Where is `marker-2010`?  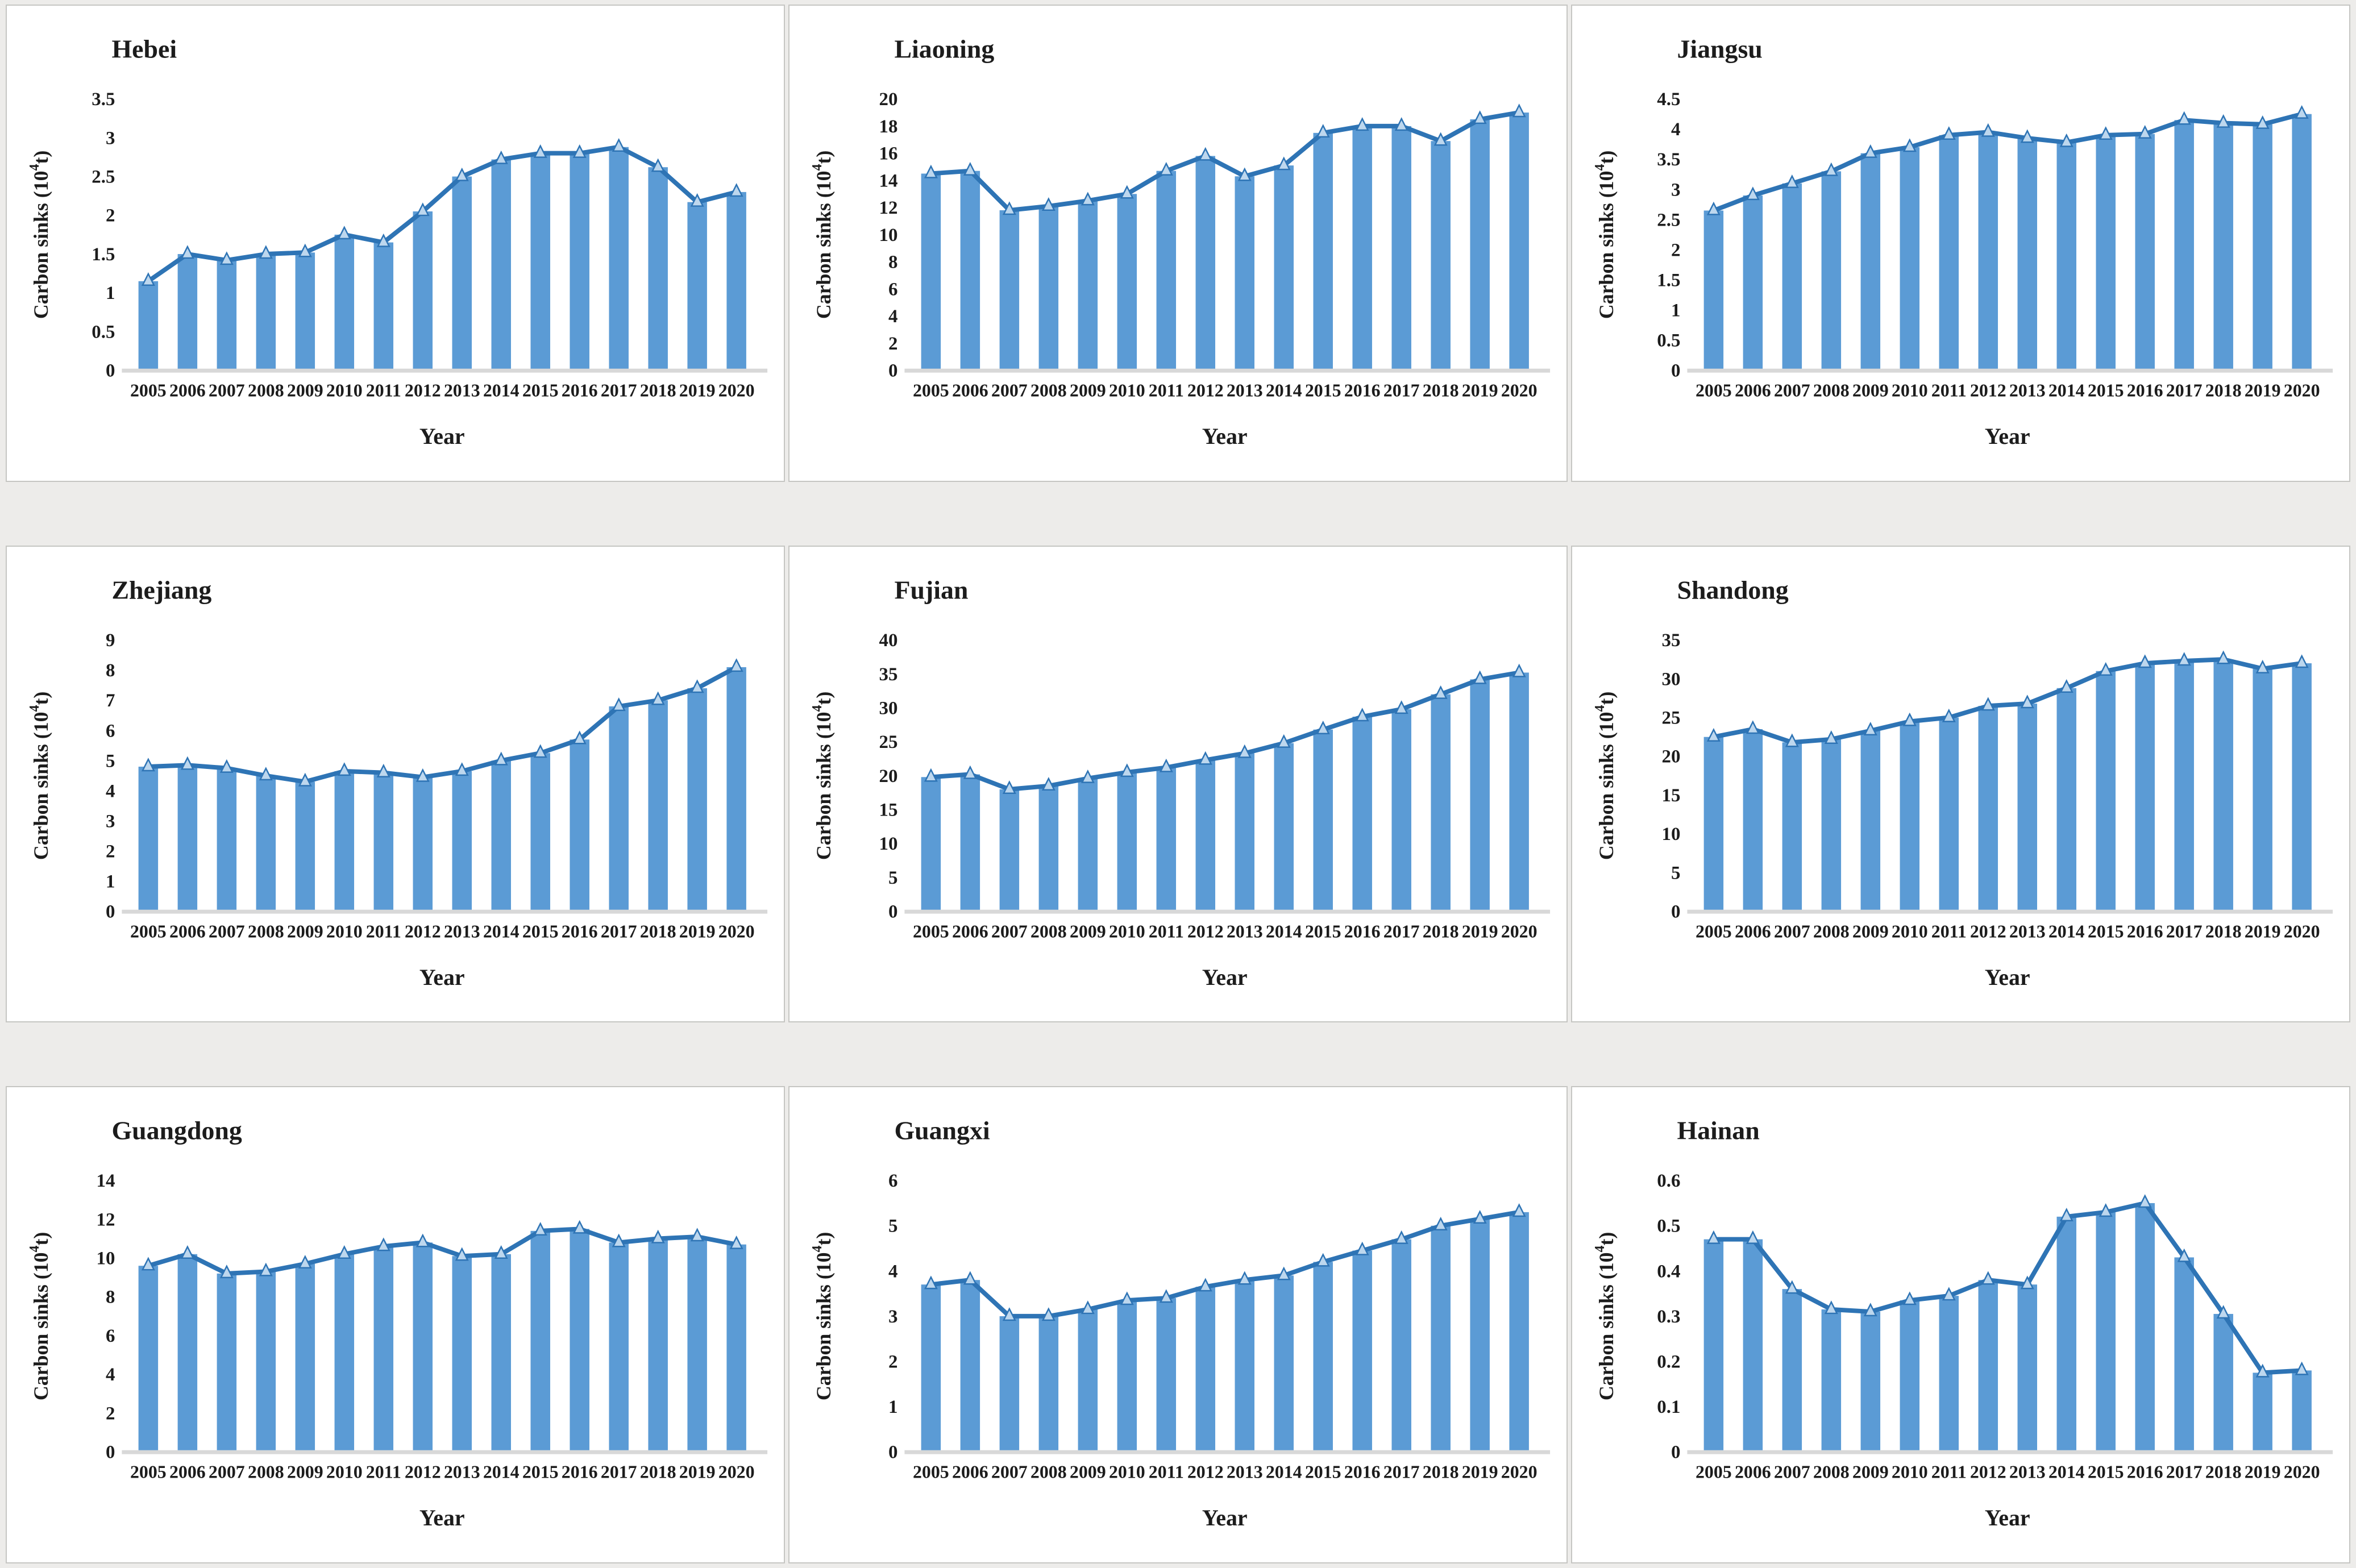
marker-2010 is located at coordinates (344, 1252).